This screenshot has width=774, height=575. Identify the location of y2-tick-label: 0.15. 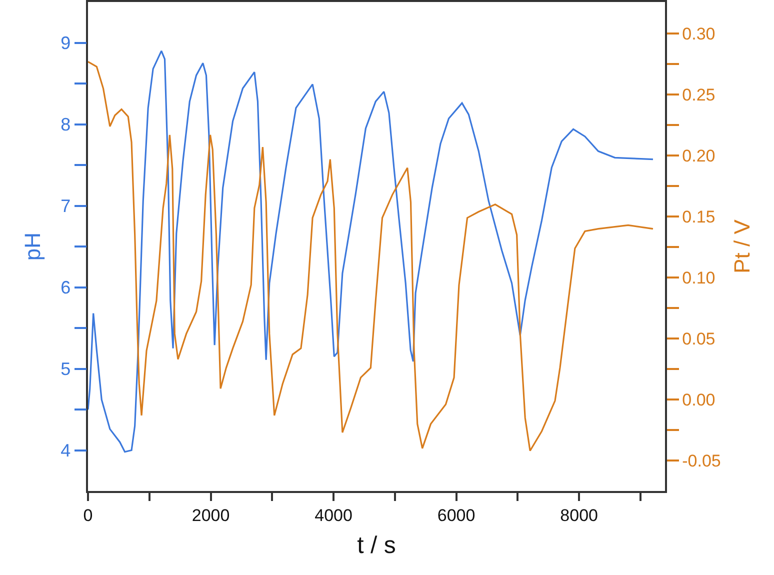
(699, 217).